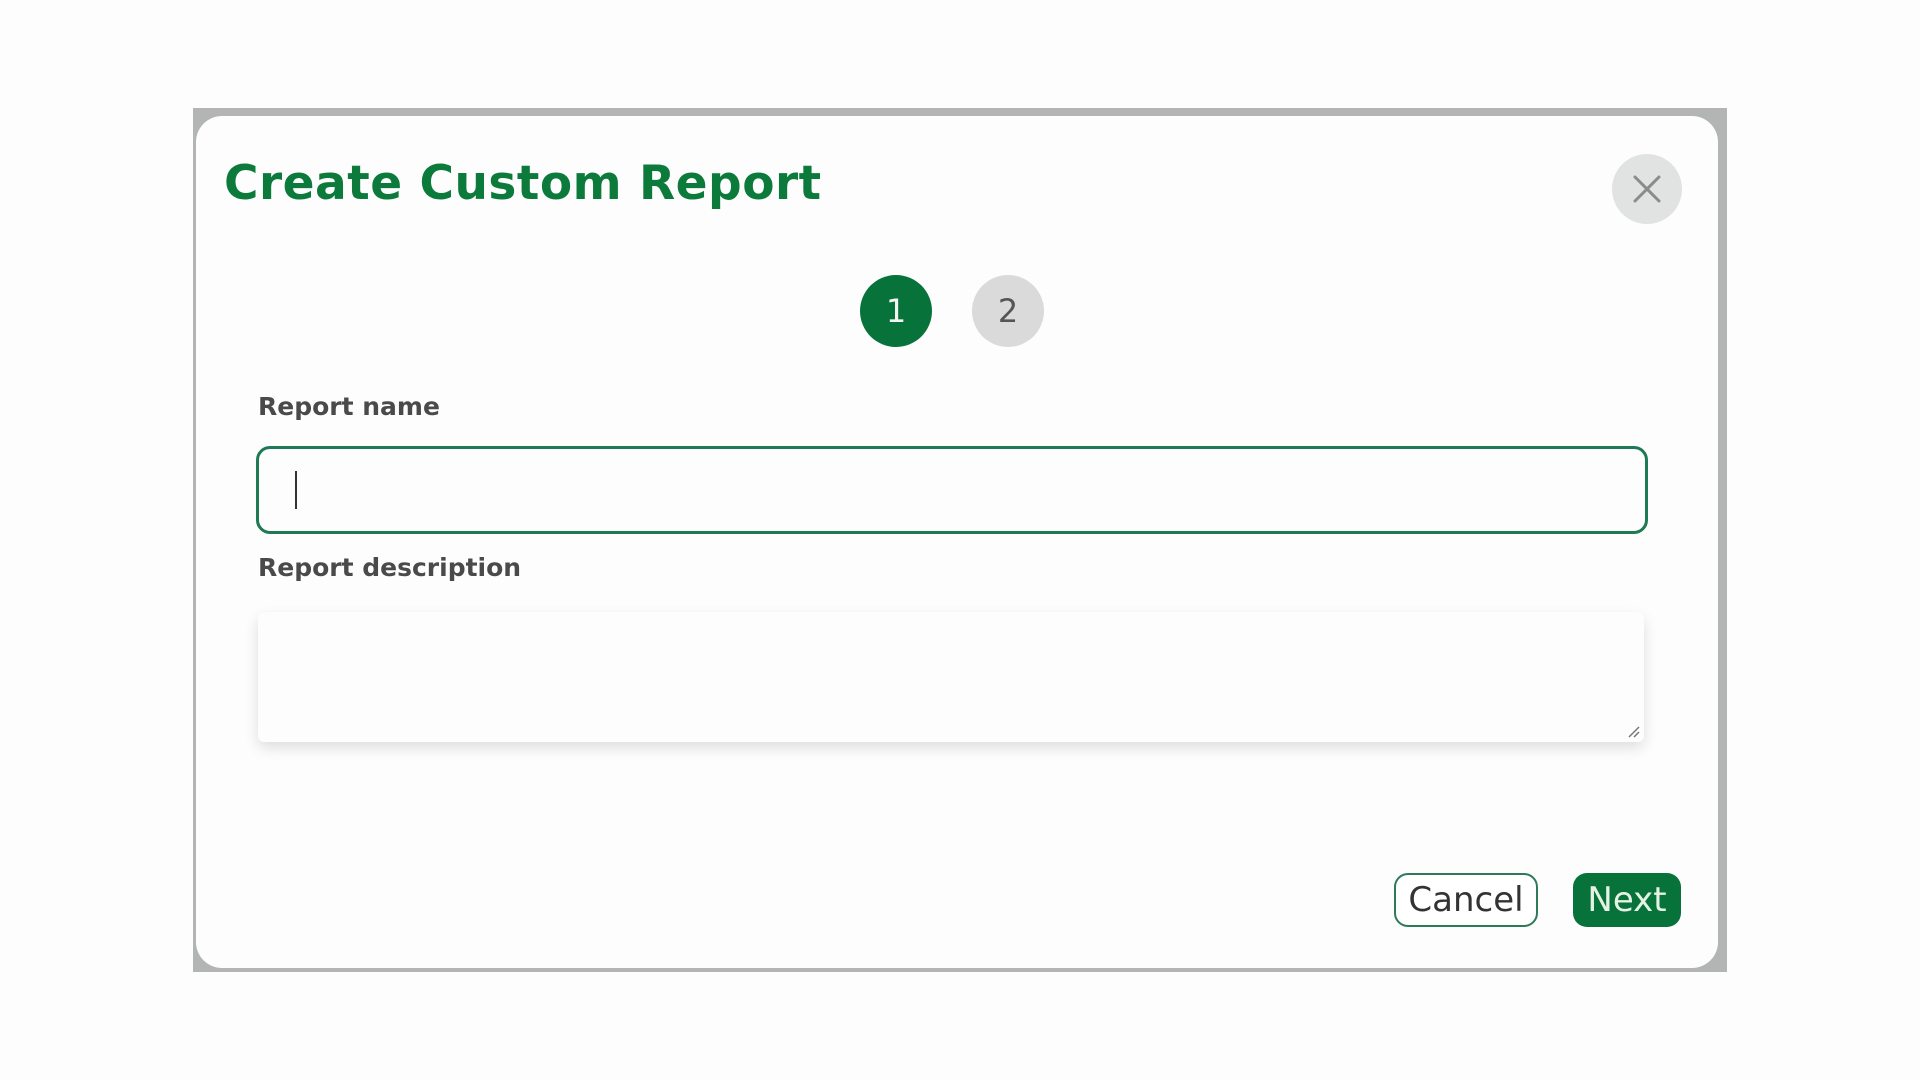 The image size is (1920, 1080). I want to click on close-button, so click(1647, 189).